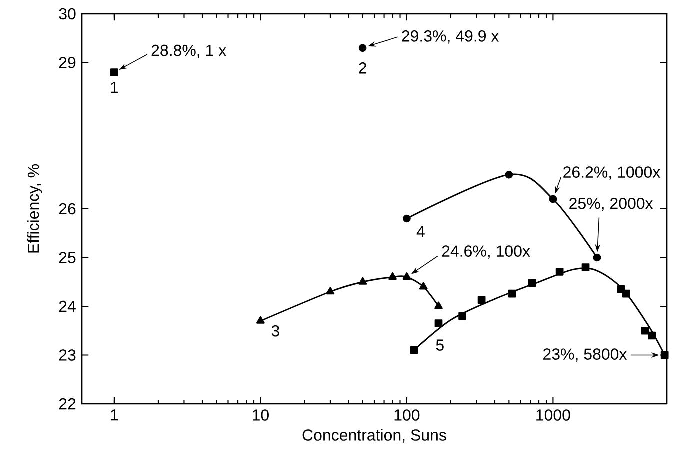  Describe the element at coordinates (612, 205) in the screenshot. I see `annotation: 25%, 2000x` at that location.